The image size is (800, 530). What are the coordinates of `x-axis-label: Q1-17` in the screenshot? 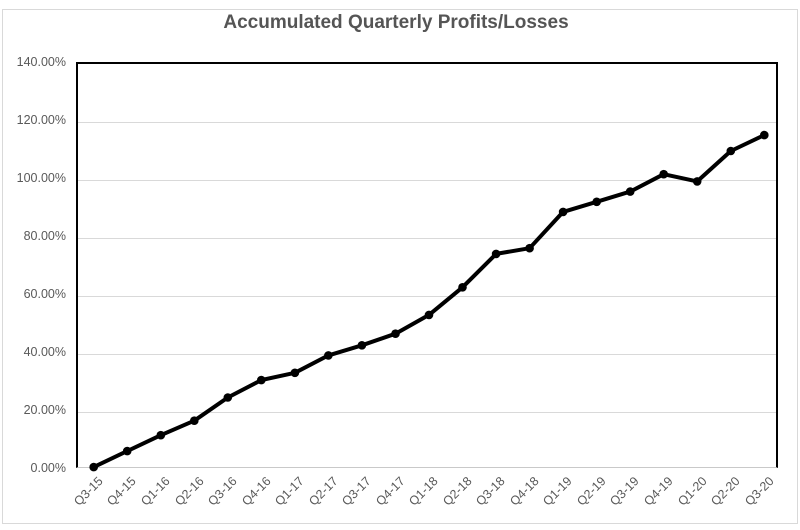 It's located at (289, 491).